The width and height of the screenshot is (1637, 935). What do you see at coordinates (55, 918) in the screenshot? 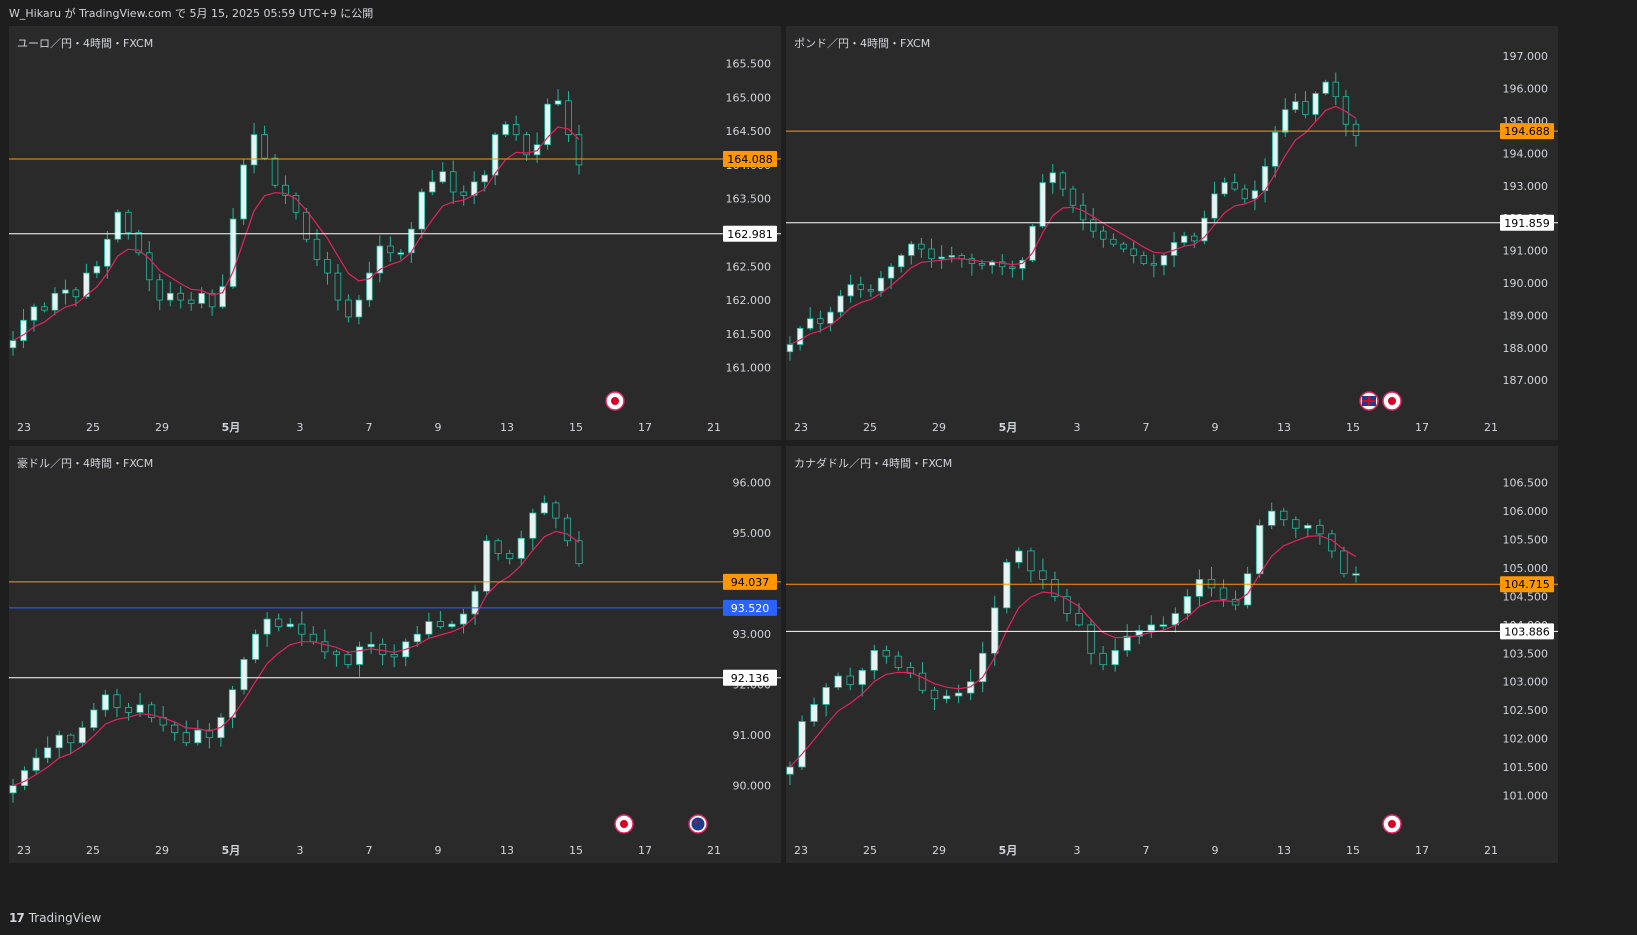
I see `tradingview-logo: 17 TradingView` at bounding box center [55, 918].